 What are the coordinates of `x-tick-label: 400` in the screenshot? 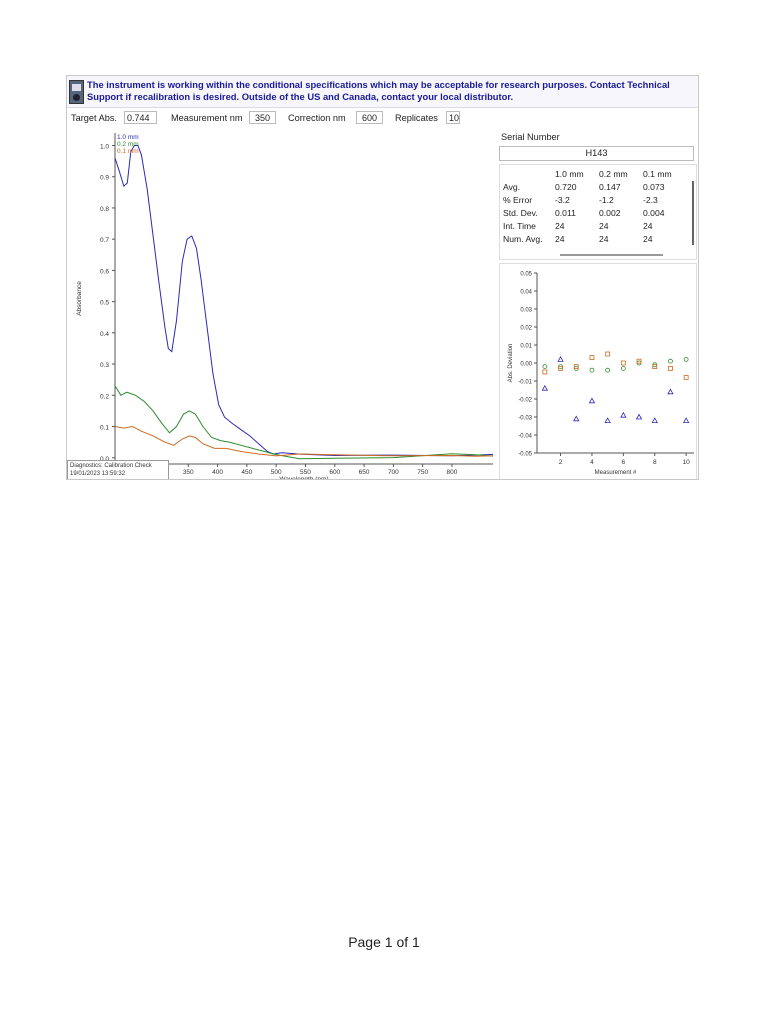 It's located at (217, 472).